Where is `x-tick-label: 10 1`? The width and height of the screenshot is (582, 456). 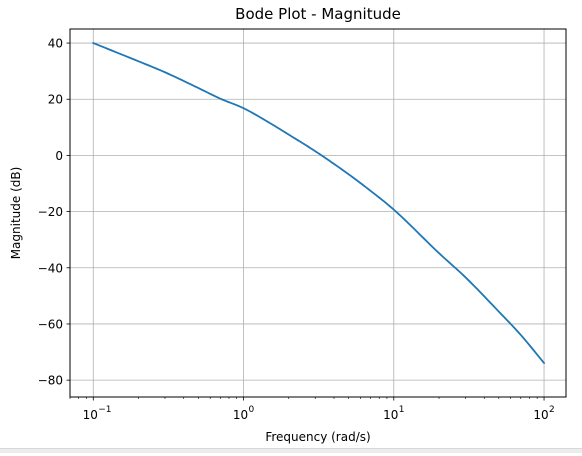
x-tick-label: 10 1 is located at coordinates (393, 413).